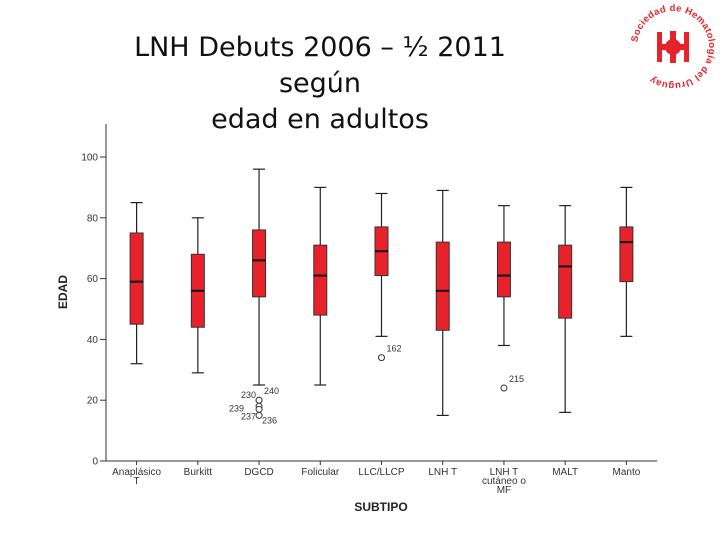 The height and width of the screenshot is (540, 720). Describe the element at coordinates (320, 119) in the screenshot. I see `slide-title-line-2: edad en adultos` at that location.